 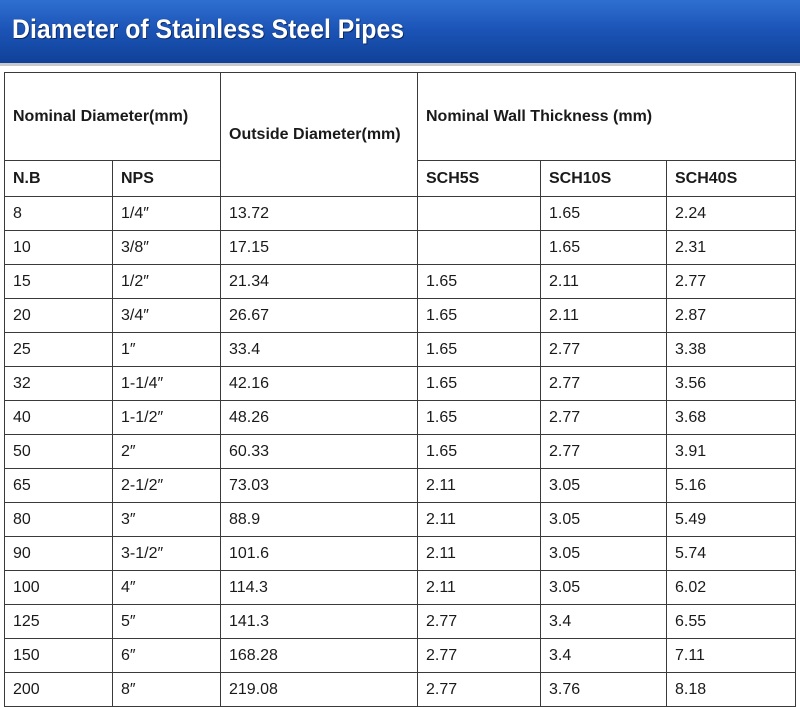 I want to click on cell-outside-diameter: 141.3, so click(x=319, y=621).